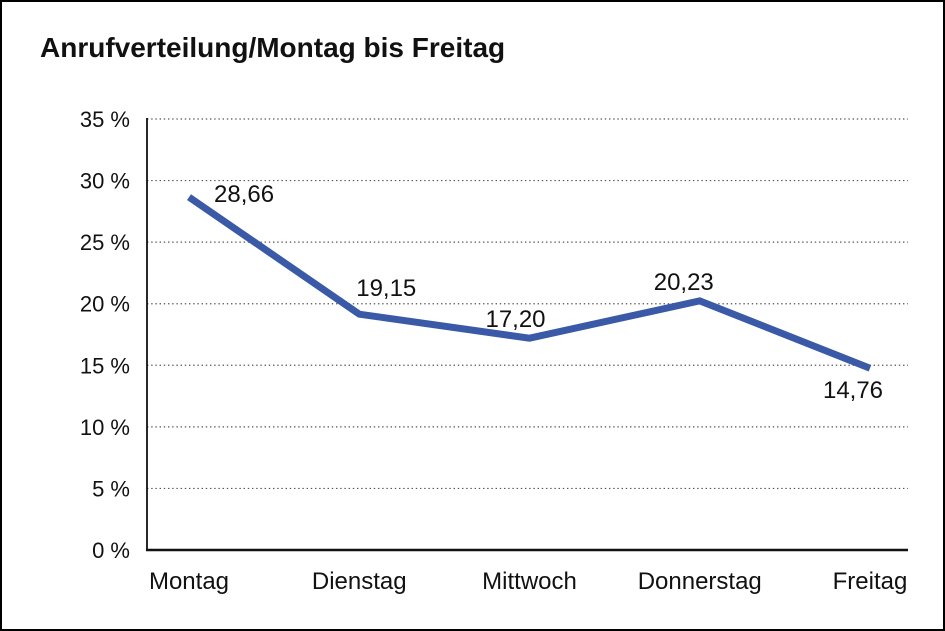 The image size is (945, 631). What do you see at coordinates (515, 319) in the screenshot?
I see `data-label: 17,20` at bounding box center [515, 319].